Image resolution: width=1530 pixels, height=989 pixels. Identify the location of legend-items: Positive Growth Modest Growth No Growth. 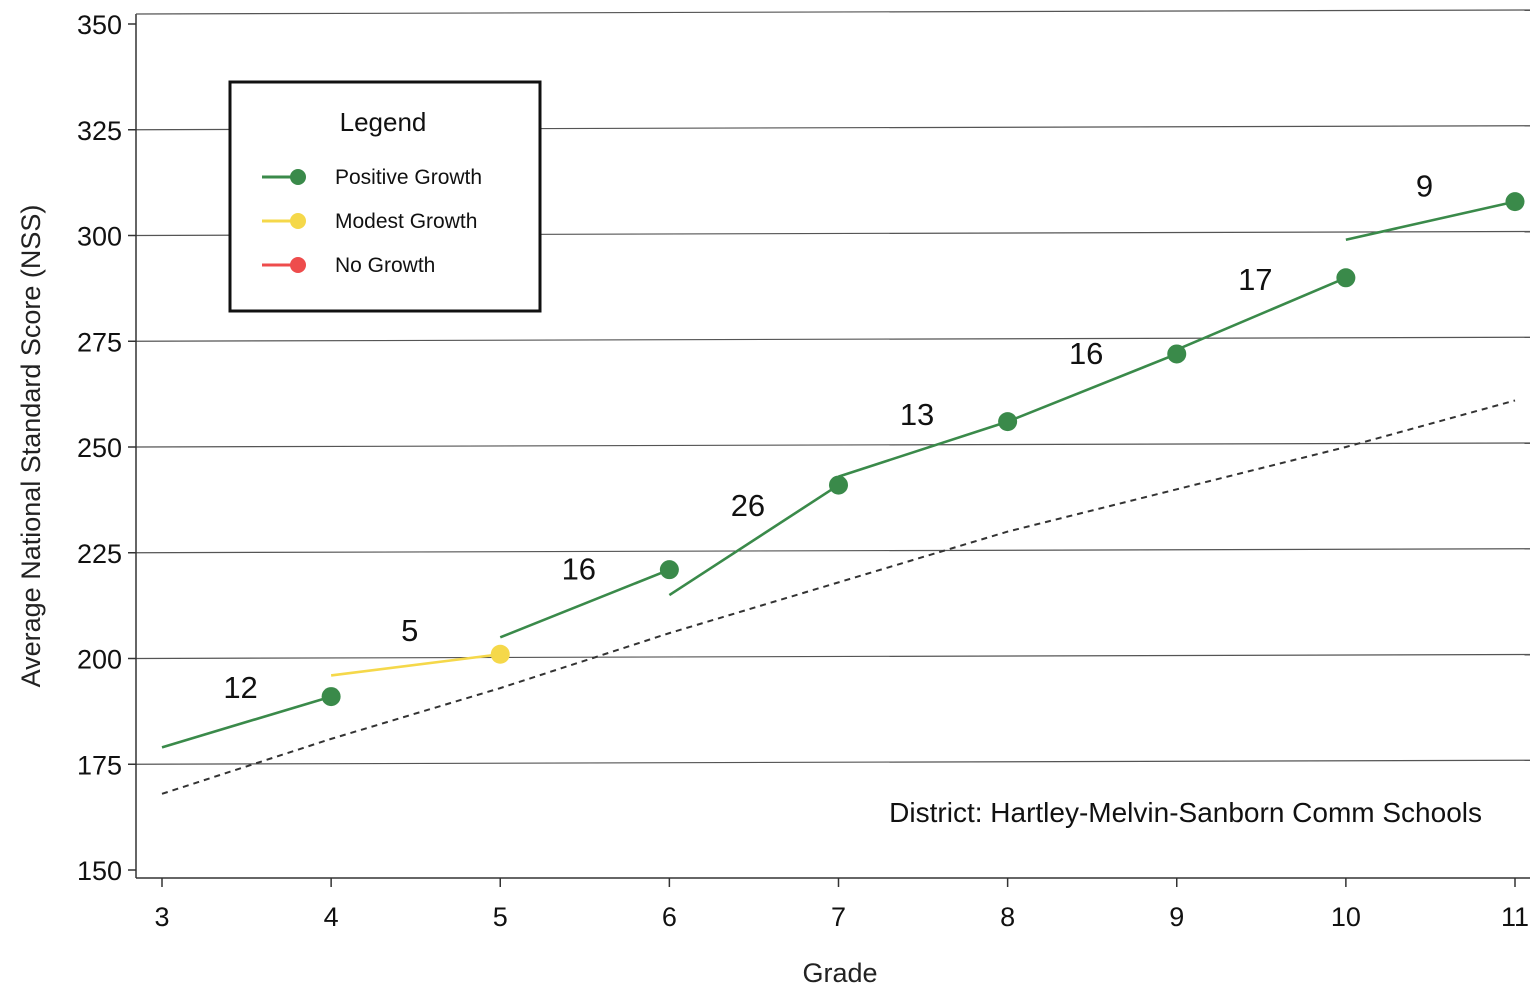
(372, 221).